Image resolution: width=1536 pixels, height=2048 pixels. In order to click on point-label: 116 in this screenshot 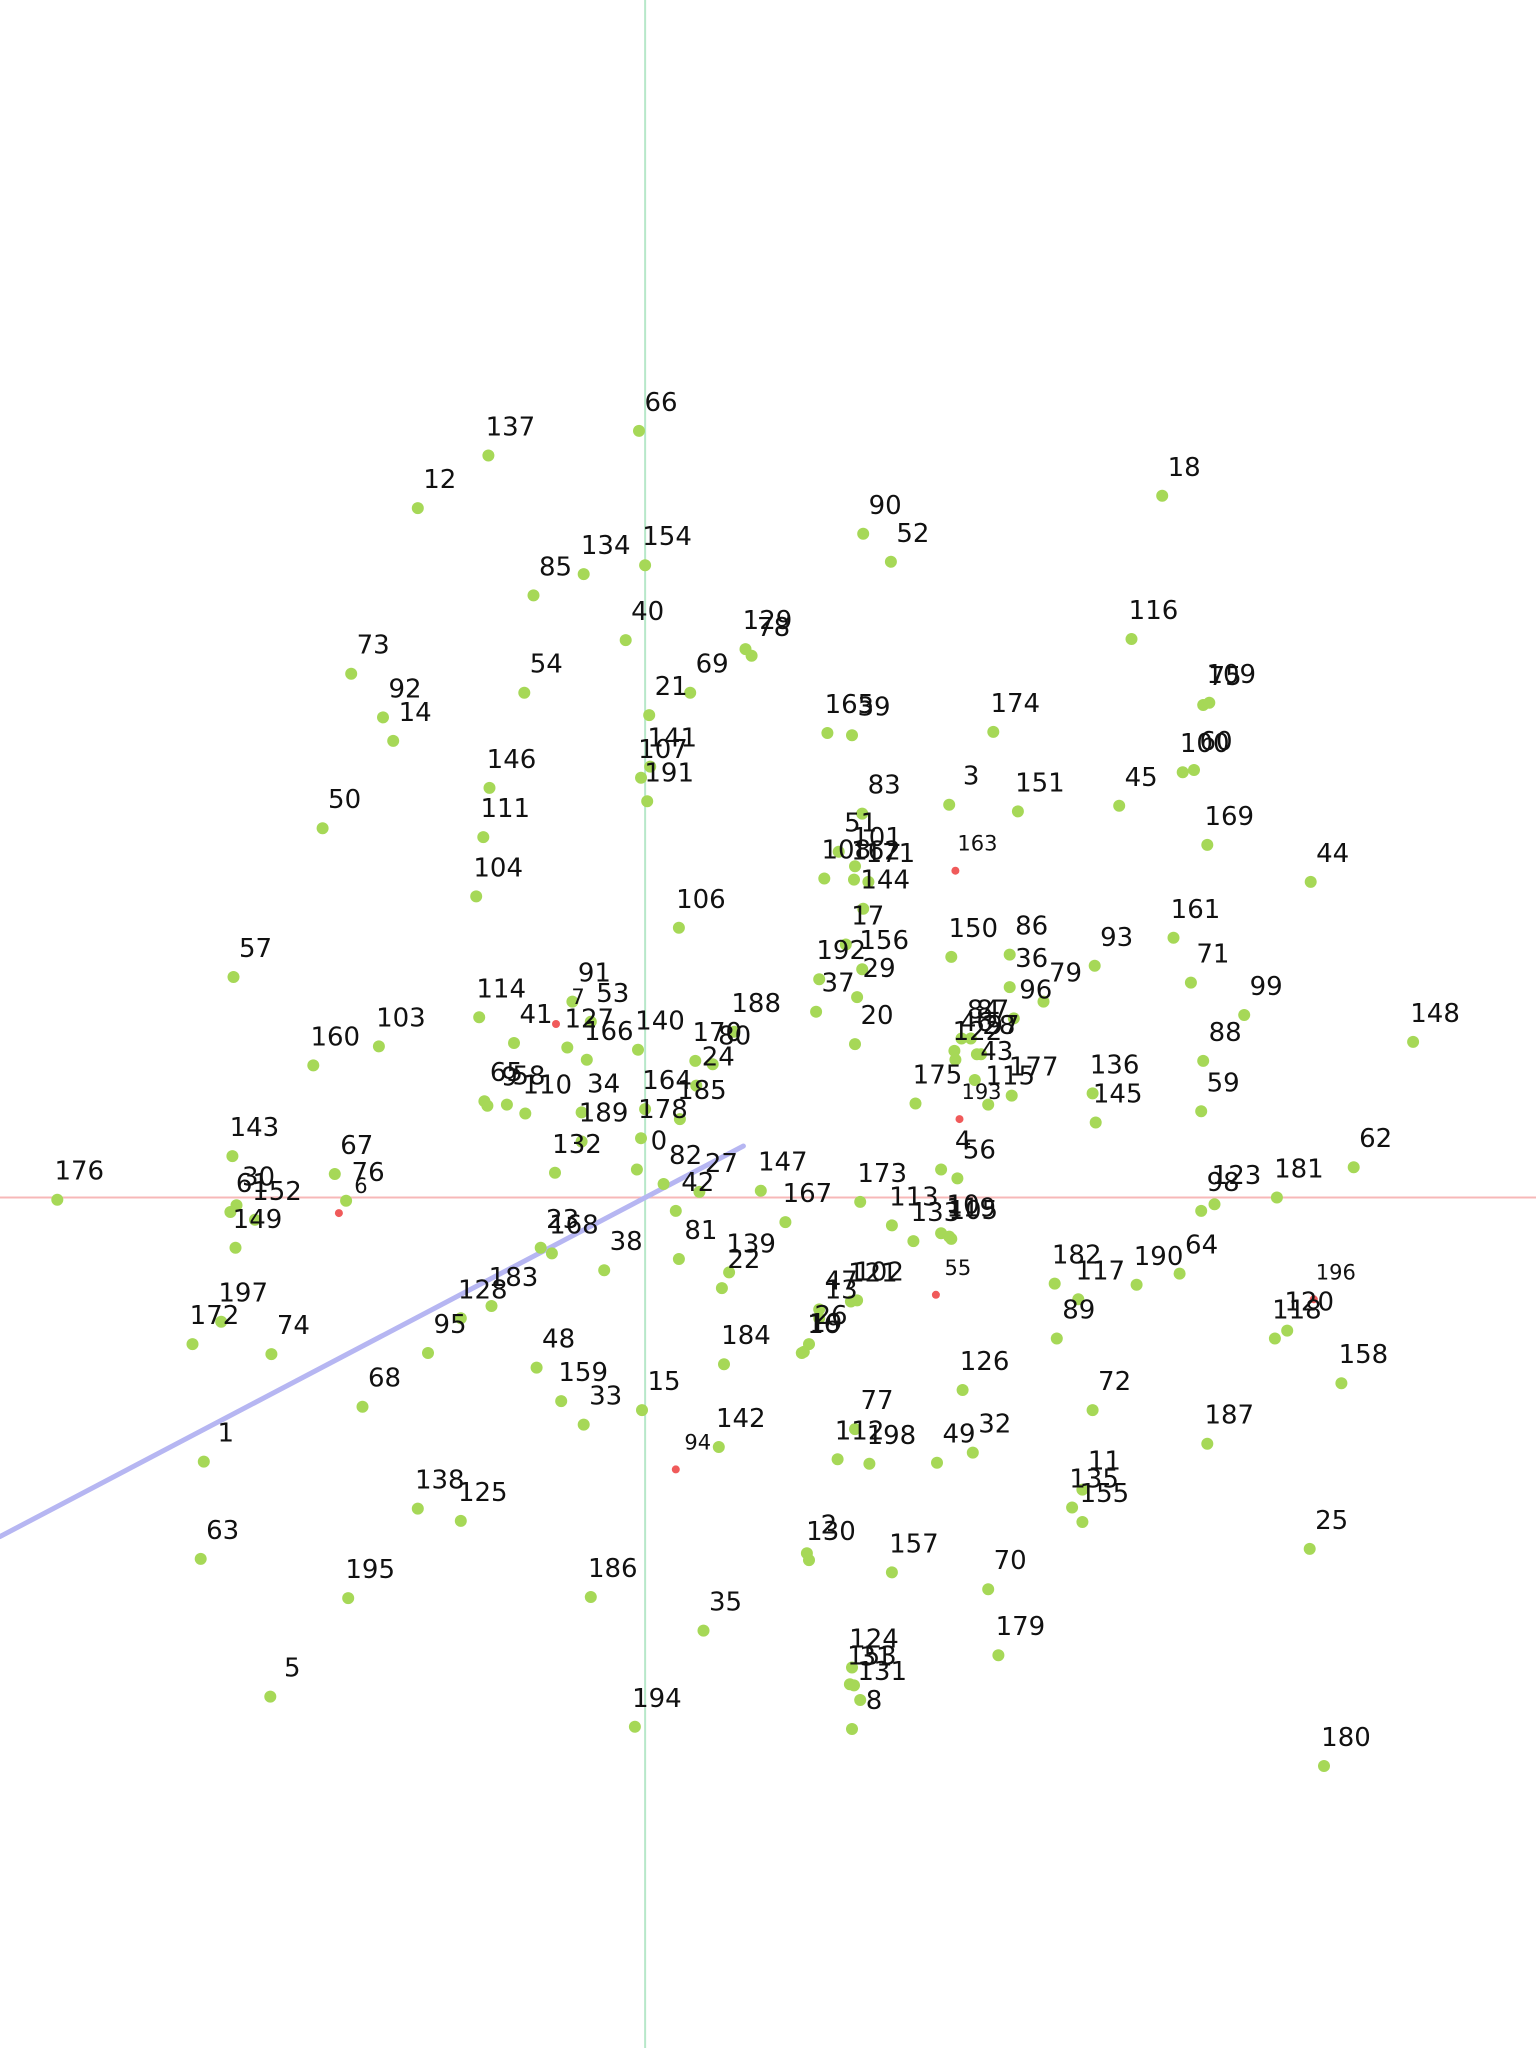, I will do `click(1154, 611)`.